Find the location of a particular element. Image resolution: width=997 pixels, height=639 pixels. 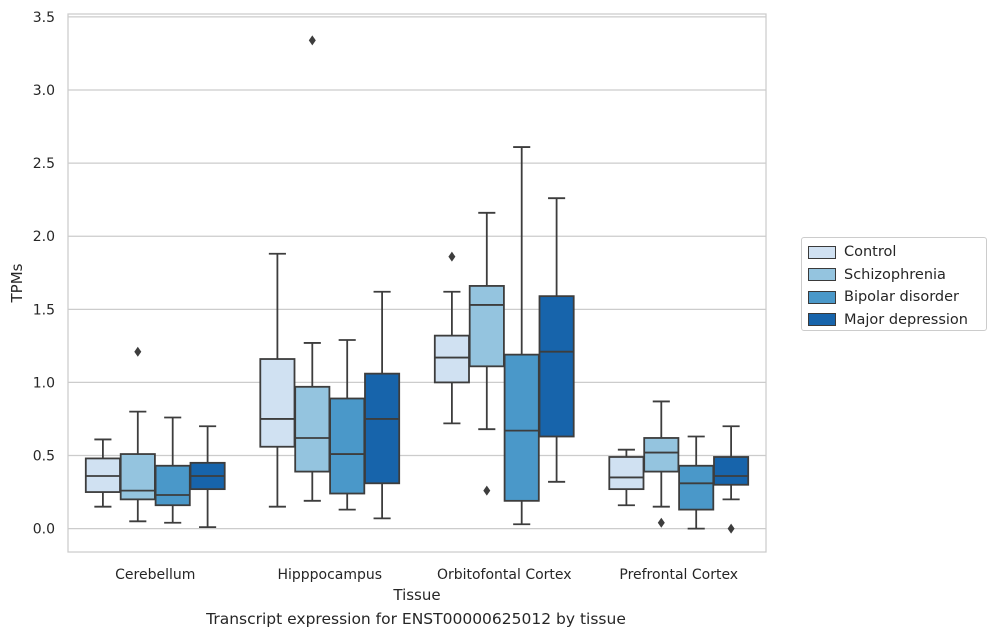

legend-label: Schizophrenia is located at coordinates (895, 274).